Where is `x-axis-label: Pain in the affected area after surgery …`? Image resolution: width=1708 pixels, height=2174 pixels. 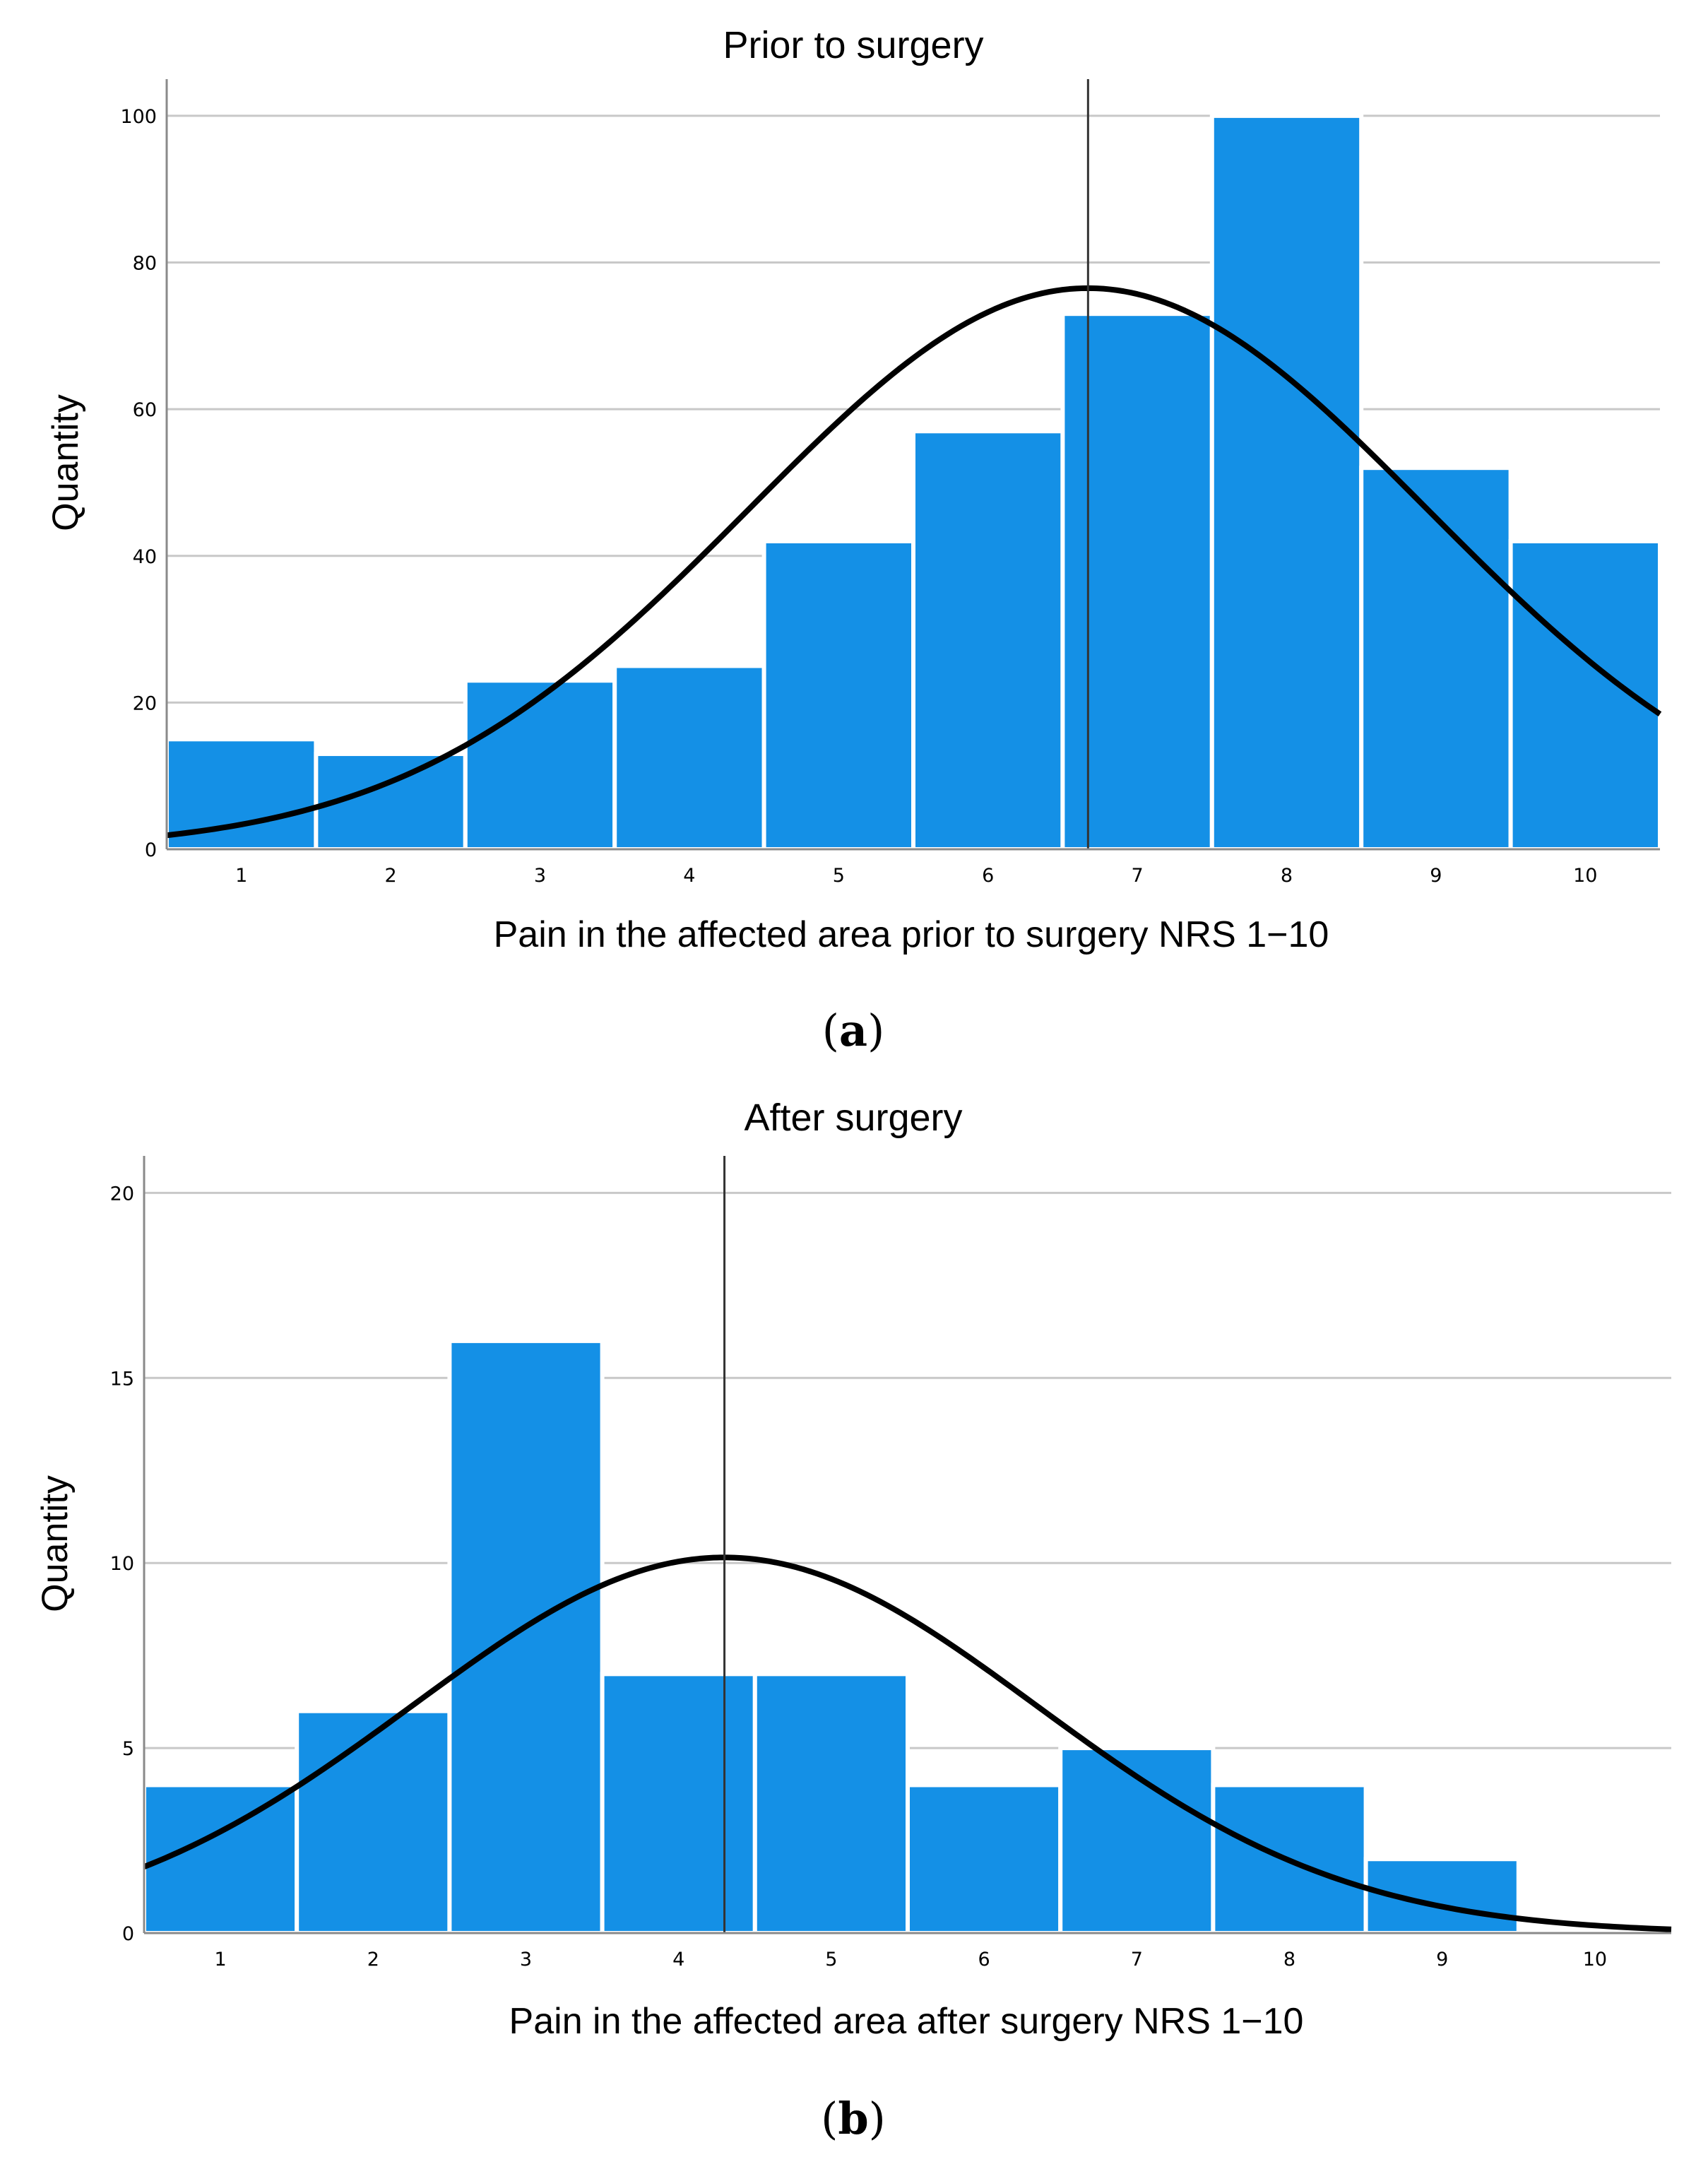 x-axis-label: Pain in the affected area after surgery … is located at coordinates (906, 2021).